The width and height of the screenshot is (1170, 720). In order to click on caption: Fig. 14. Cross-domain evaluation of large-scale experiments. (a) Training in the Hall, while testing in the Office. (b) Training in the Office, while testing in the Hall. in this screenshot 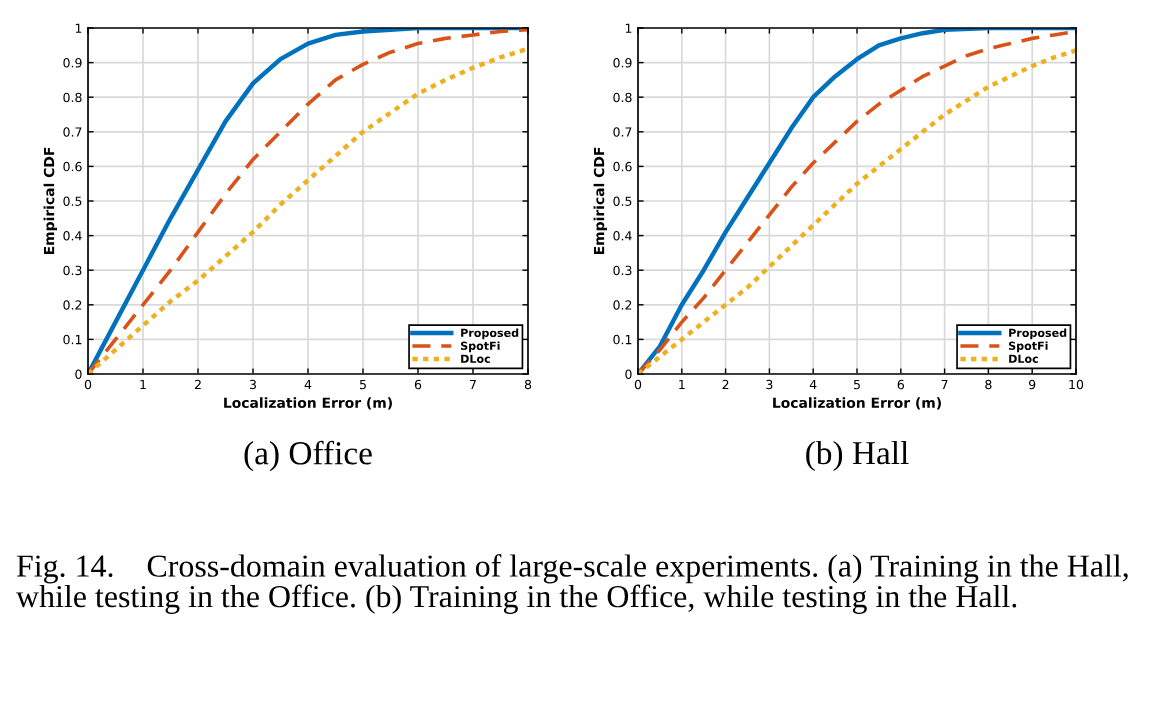, I will do `click(572, 584)`.